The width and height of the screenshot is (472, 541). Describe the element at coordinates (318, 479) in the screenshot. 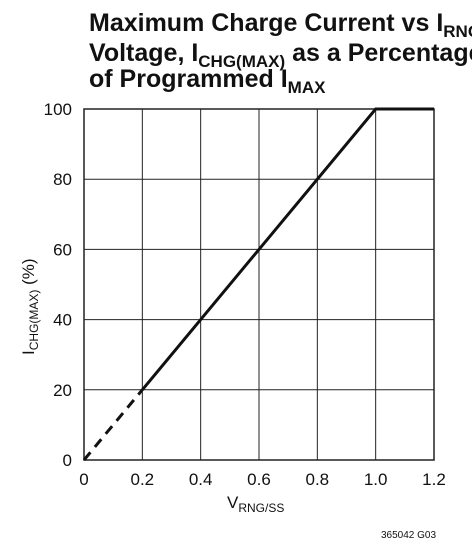

I see `x-tick-label: 0.8` at that location.